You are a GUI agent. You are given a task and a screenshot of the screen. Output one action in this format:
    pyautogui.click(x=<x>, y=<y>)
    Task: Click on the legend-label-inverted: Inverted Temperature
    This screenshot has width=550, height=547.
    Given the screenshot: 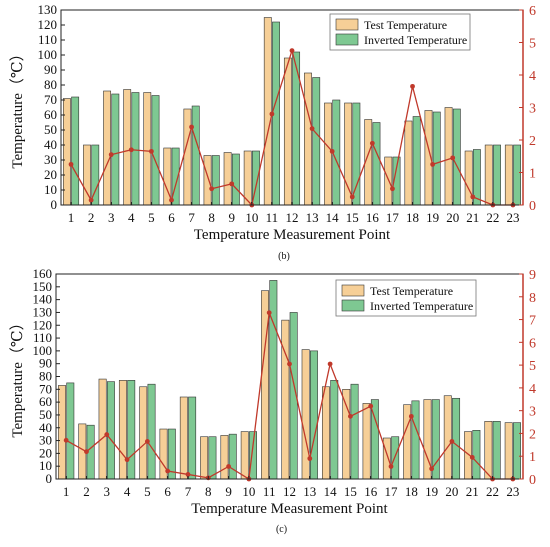 What is the action you would take?
    pyautogui.click(x=415, y=40)
    